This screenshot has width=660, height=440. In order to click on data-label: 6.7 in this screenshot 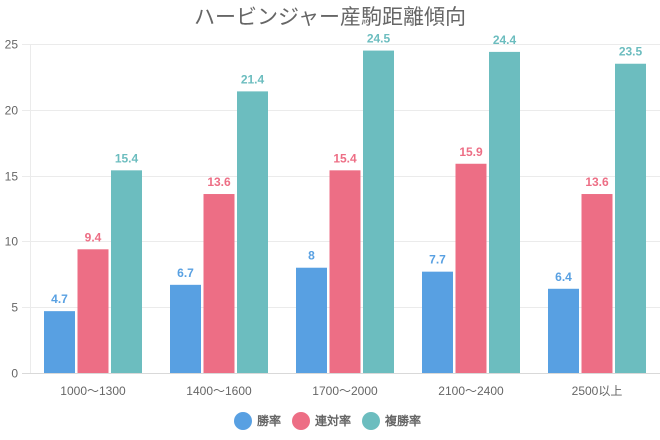, I will do `click(185, 273)`.